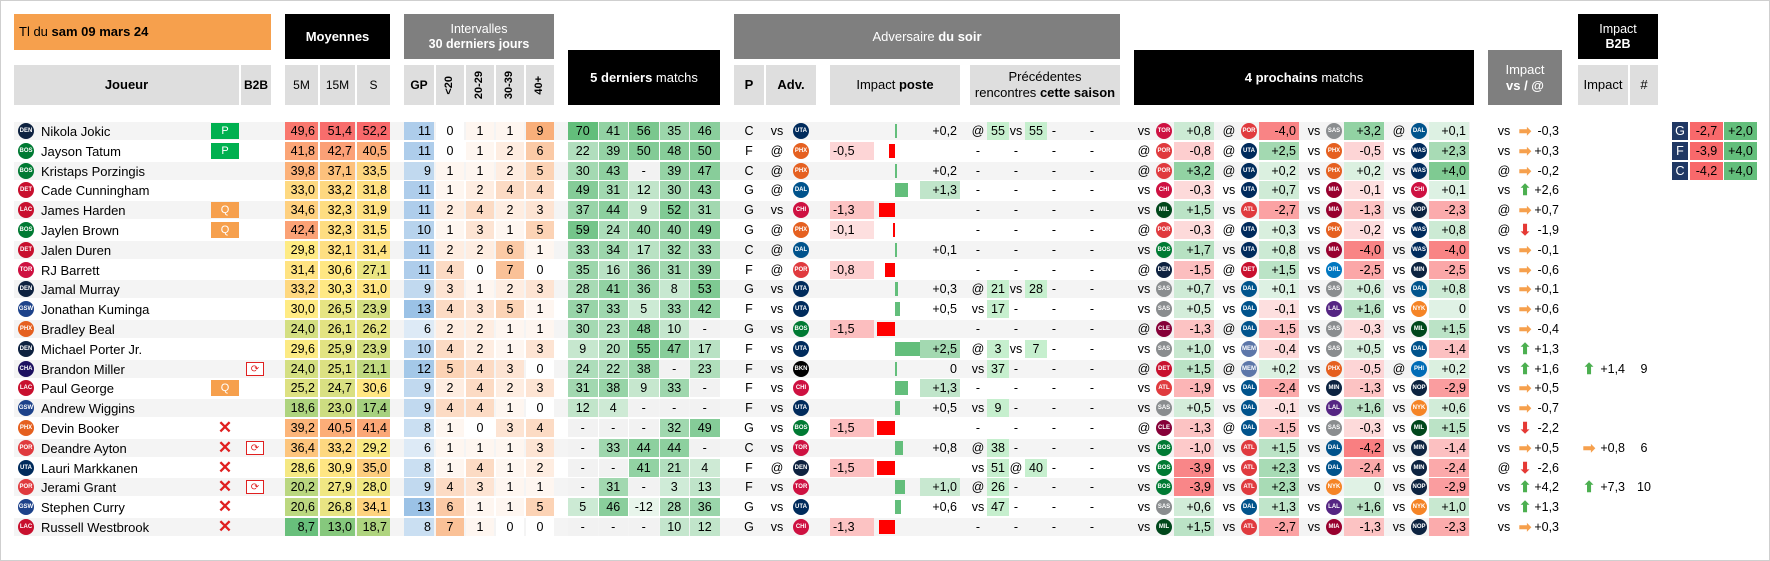 Image resolution: width=1770 pixels, height=561 pixels. I want to click on next-opponent-logo-icon: ATL, so click(1249, 527).